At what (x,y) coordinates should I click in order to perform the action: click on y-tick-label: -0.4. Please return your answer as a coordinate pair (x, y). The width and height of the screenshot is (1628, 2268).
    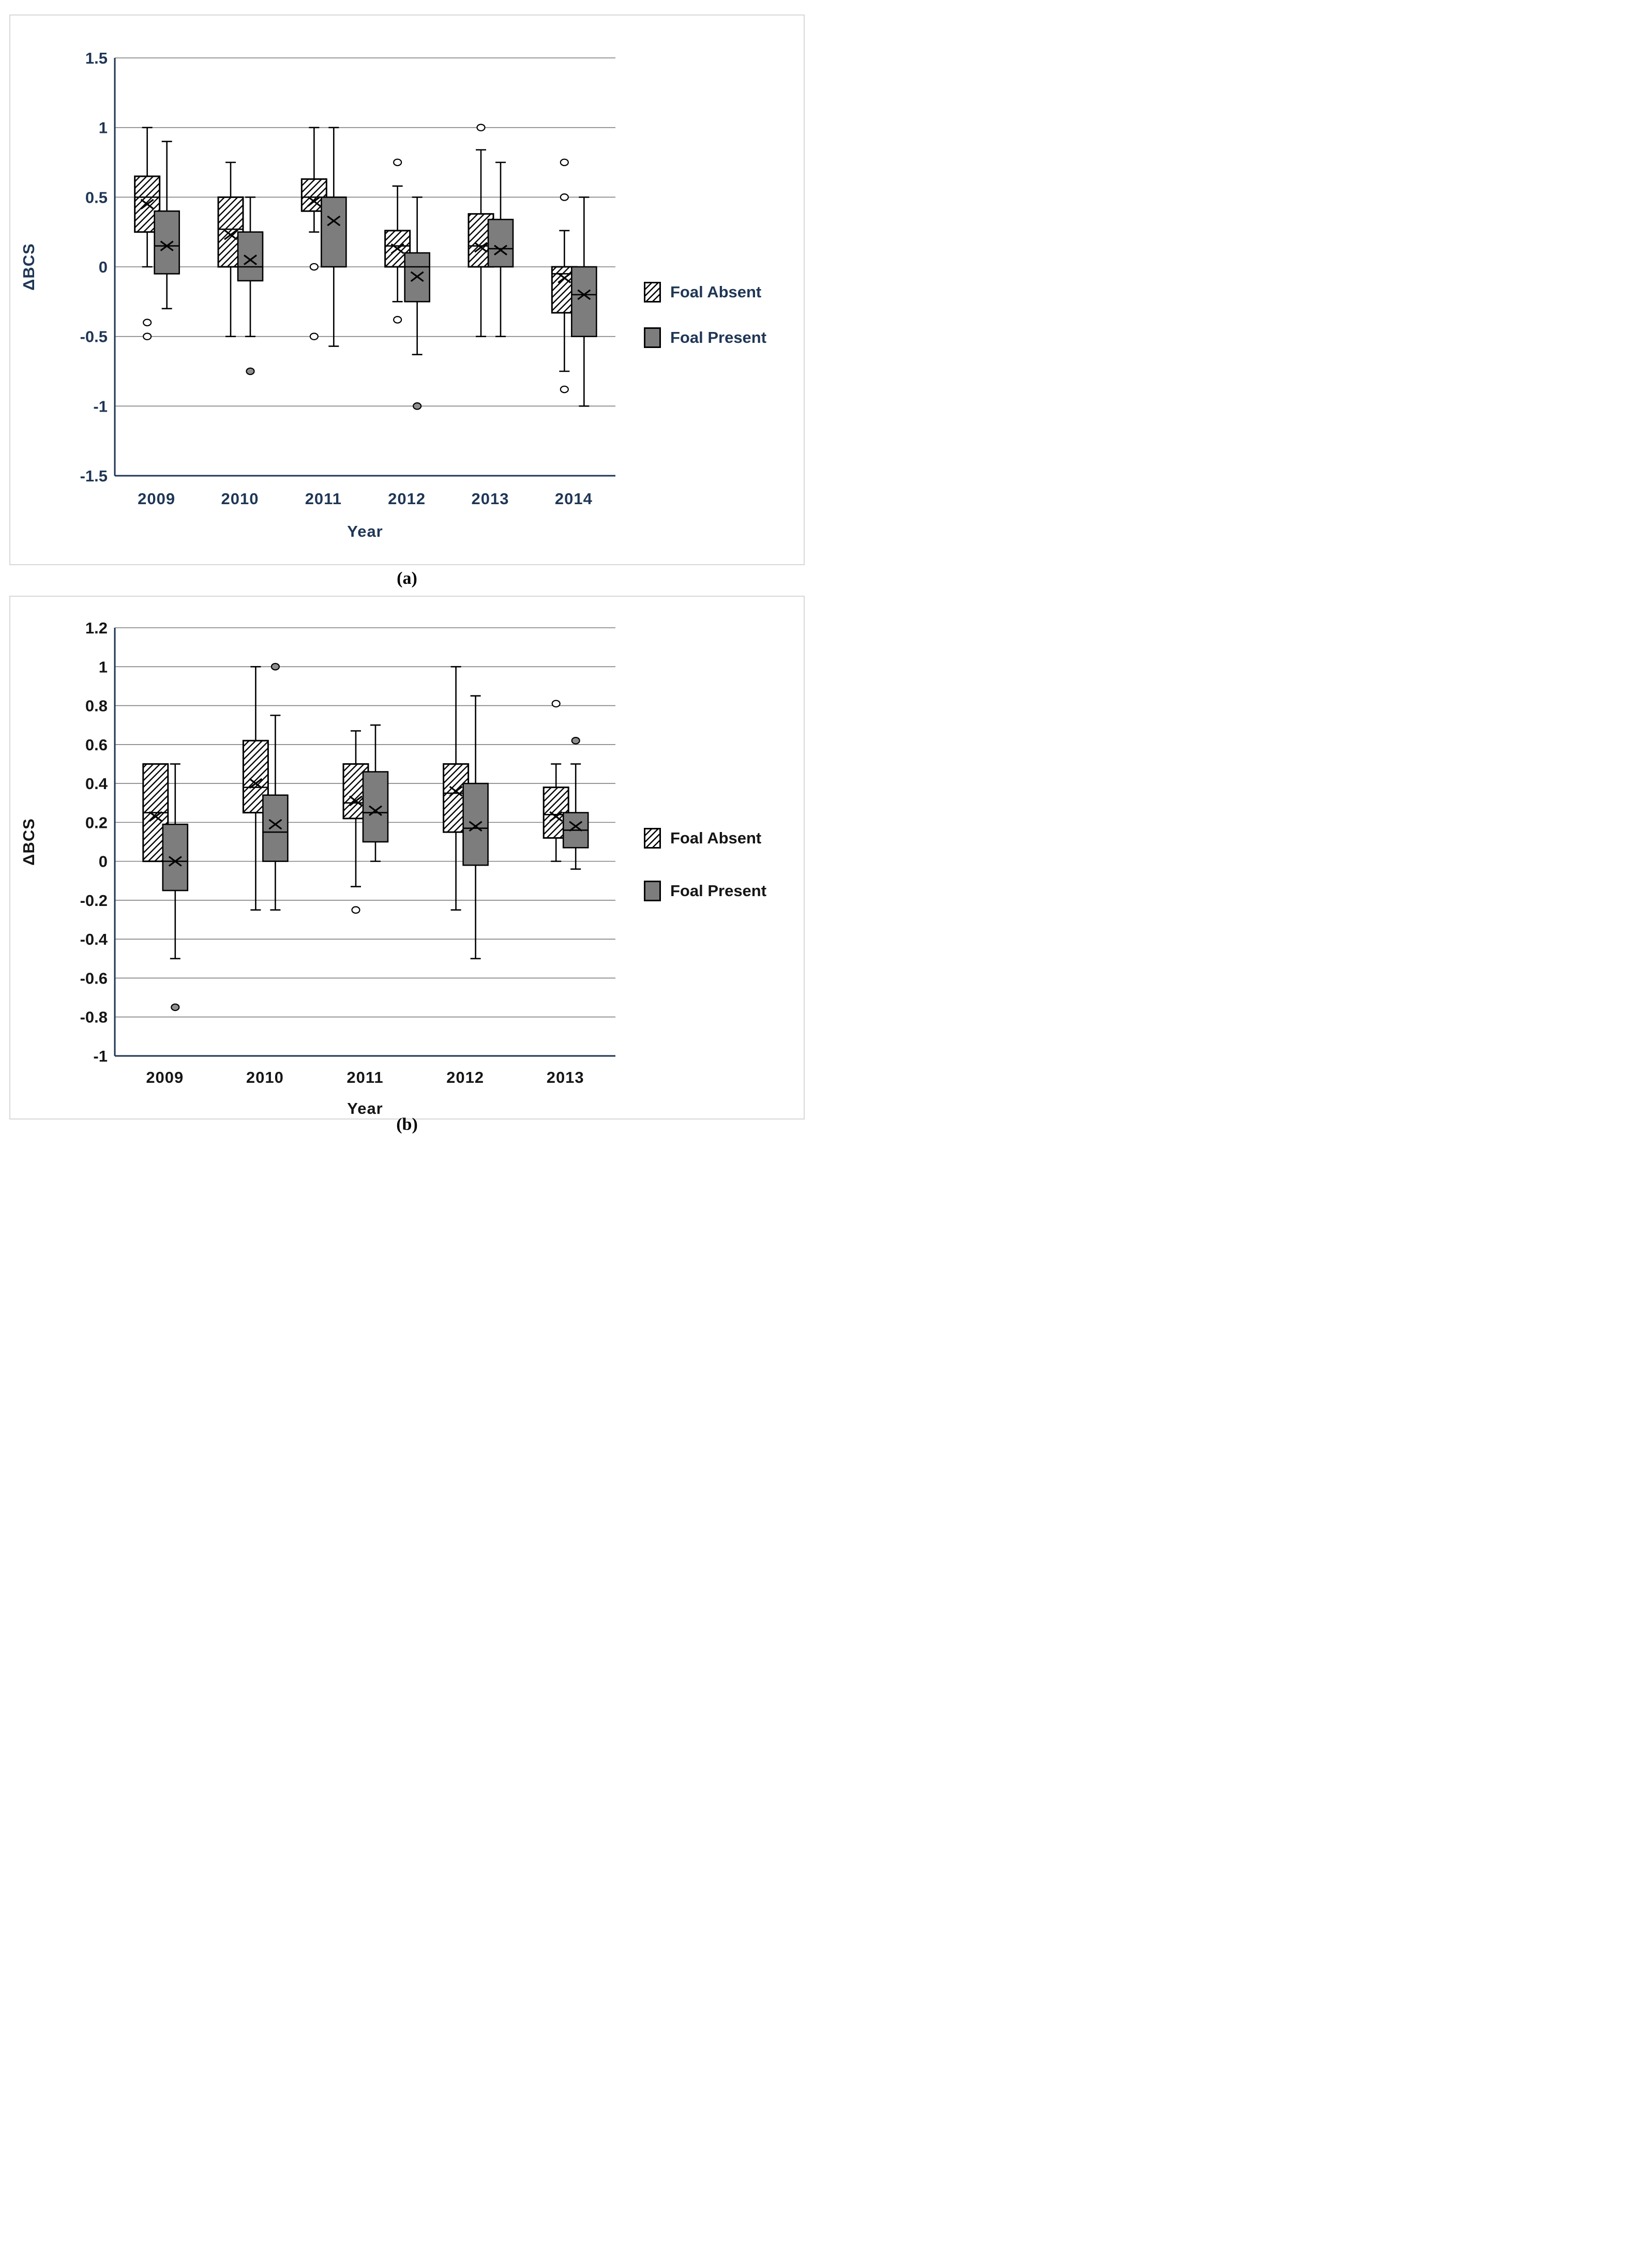
    Looking at the image, I should click on (94, 939).